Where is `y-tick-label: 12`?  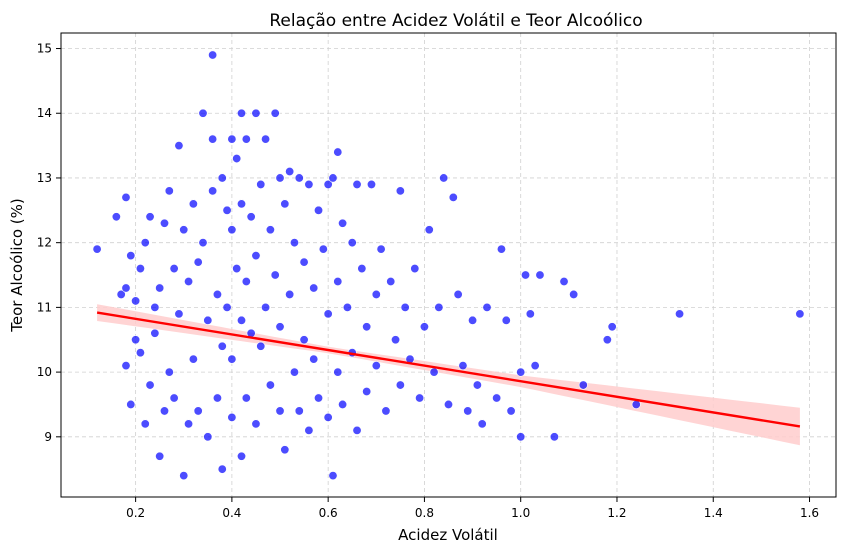
y-tick-label: 12 is located at coordinates (44, 243).